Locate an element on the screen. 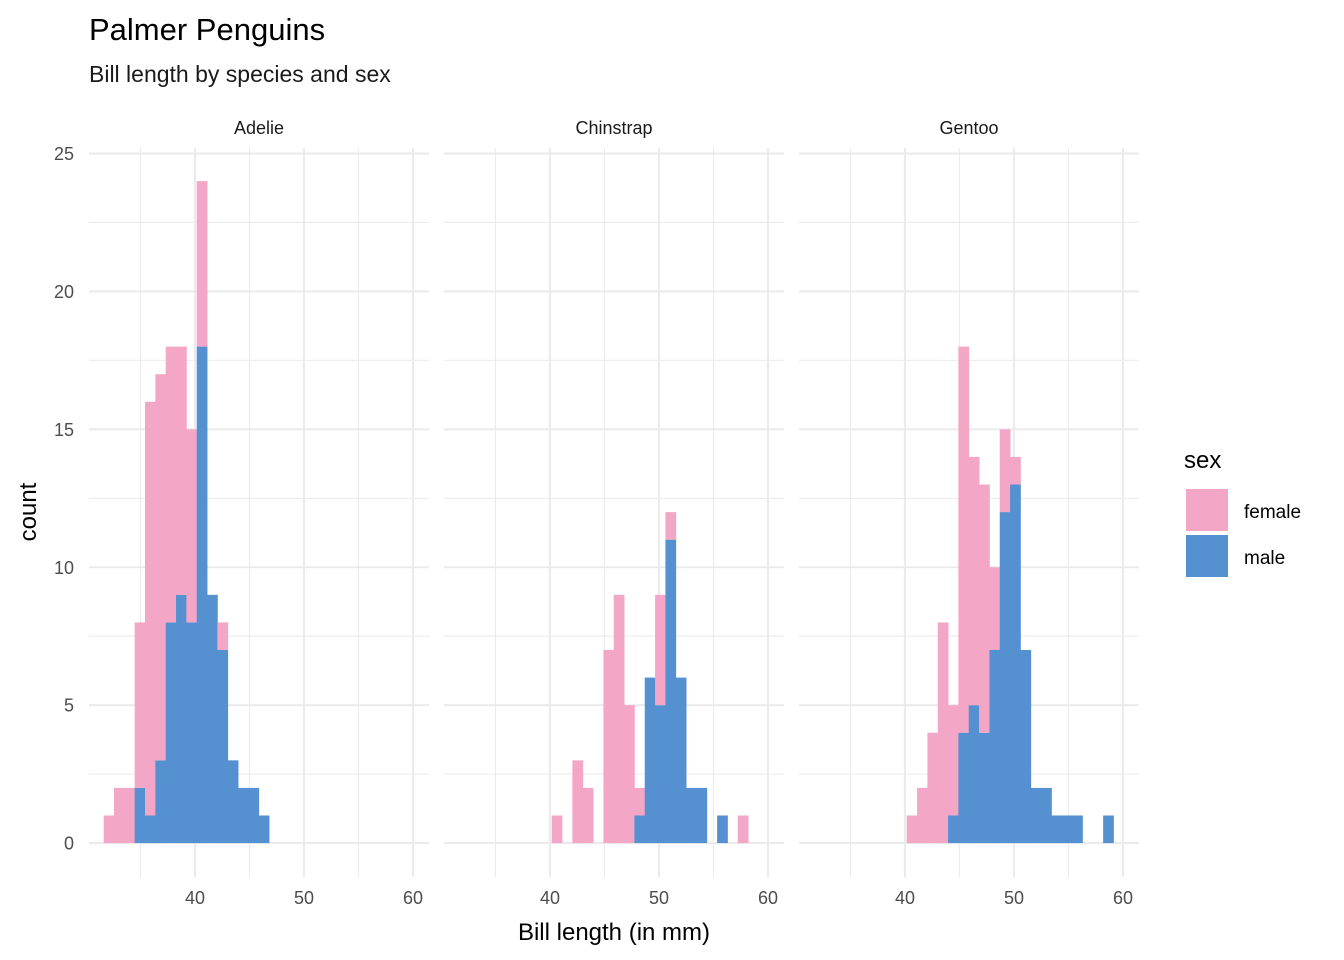 This screenshot has height=960, width=1344. legend-label-female: female is located at coordinates (1272, 512).